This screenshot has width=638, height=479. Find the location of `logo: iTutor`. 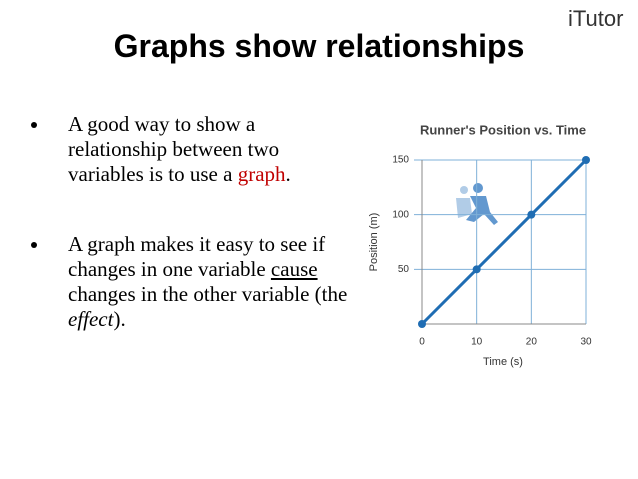

logo: iTutor is located at coordinates (596, 18).